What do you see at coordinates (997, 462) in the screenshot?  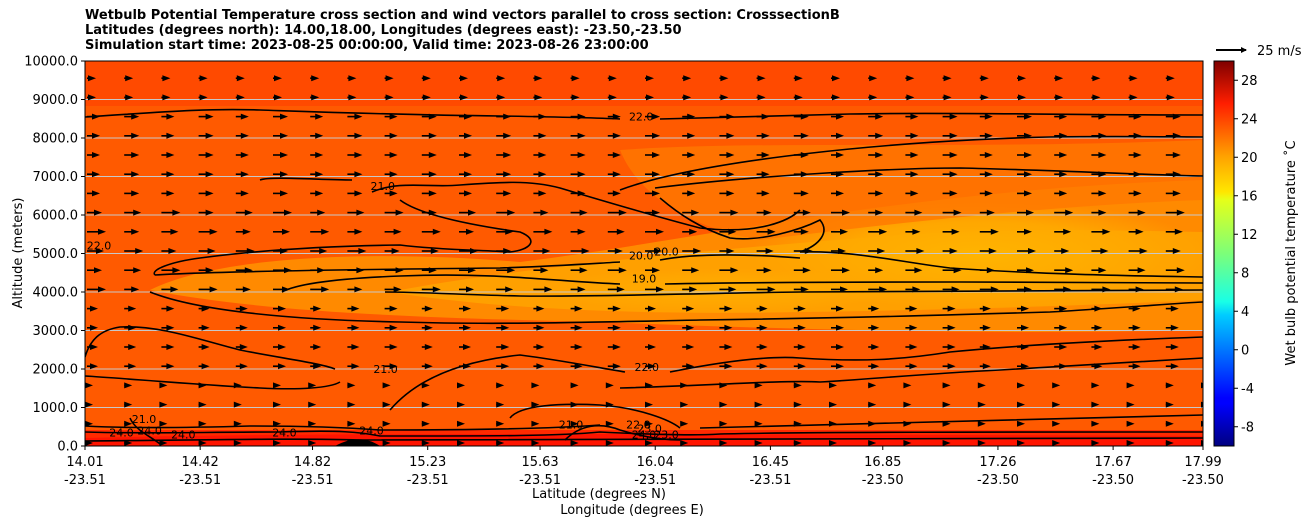 I see `x-tick-label-lat: 17.26` at bounding box center [997, 462].